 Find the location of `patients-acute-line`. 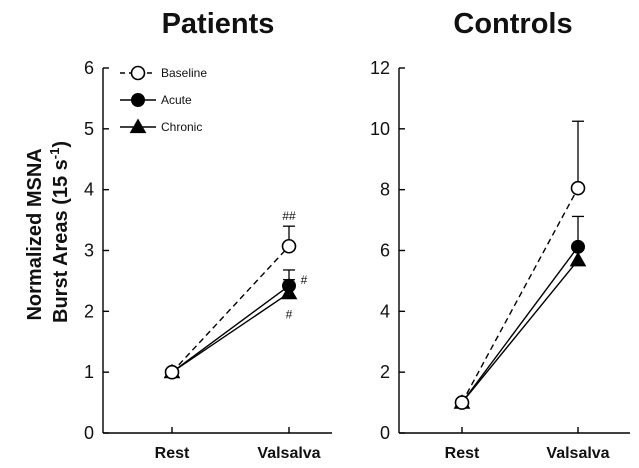

patients-acute-line is located at coordinates (230, 329).